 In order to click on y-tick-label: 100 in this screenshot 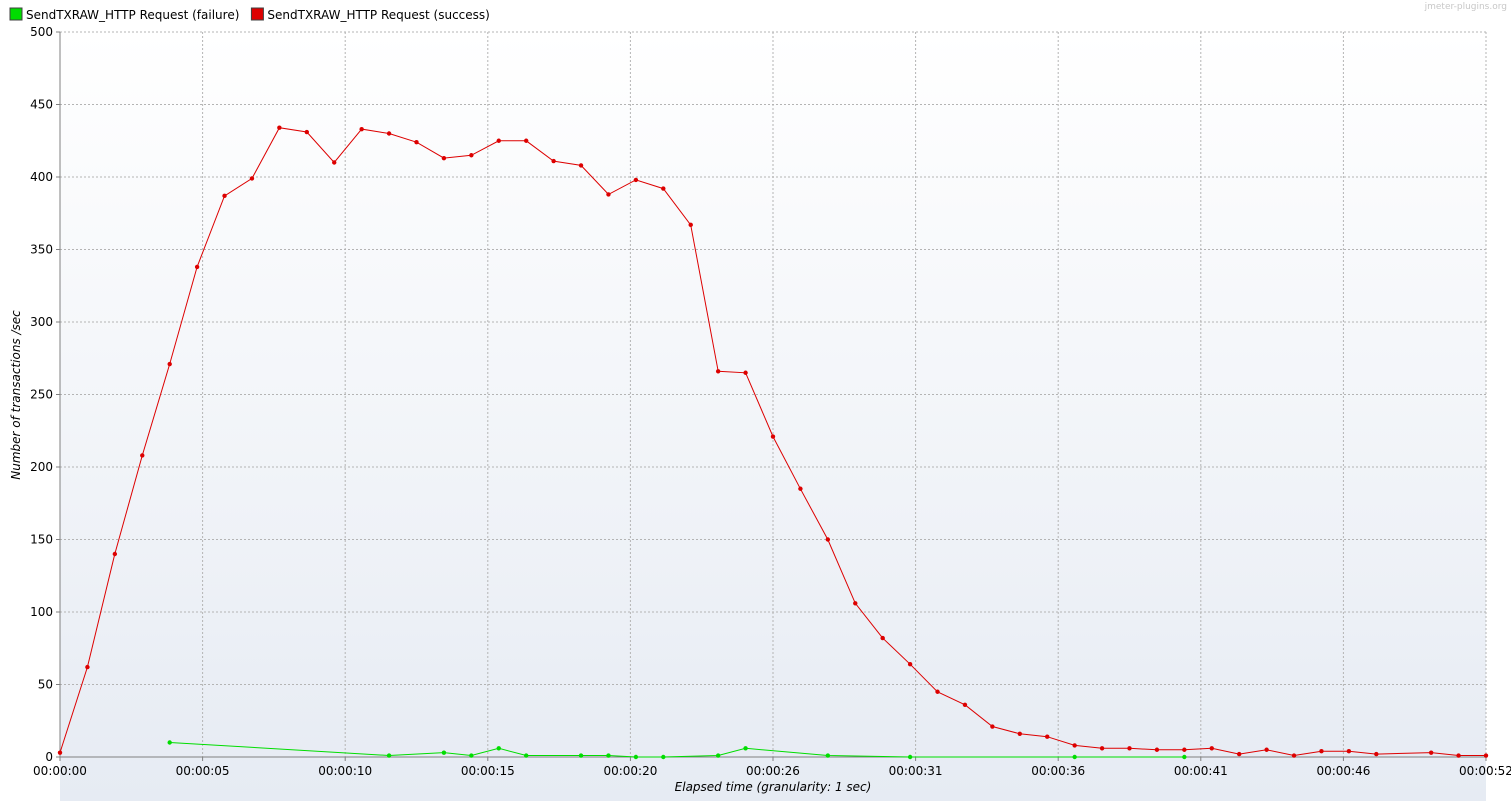, I will do `click(41, 612)`.